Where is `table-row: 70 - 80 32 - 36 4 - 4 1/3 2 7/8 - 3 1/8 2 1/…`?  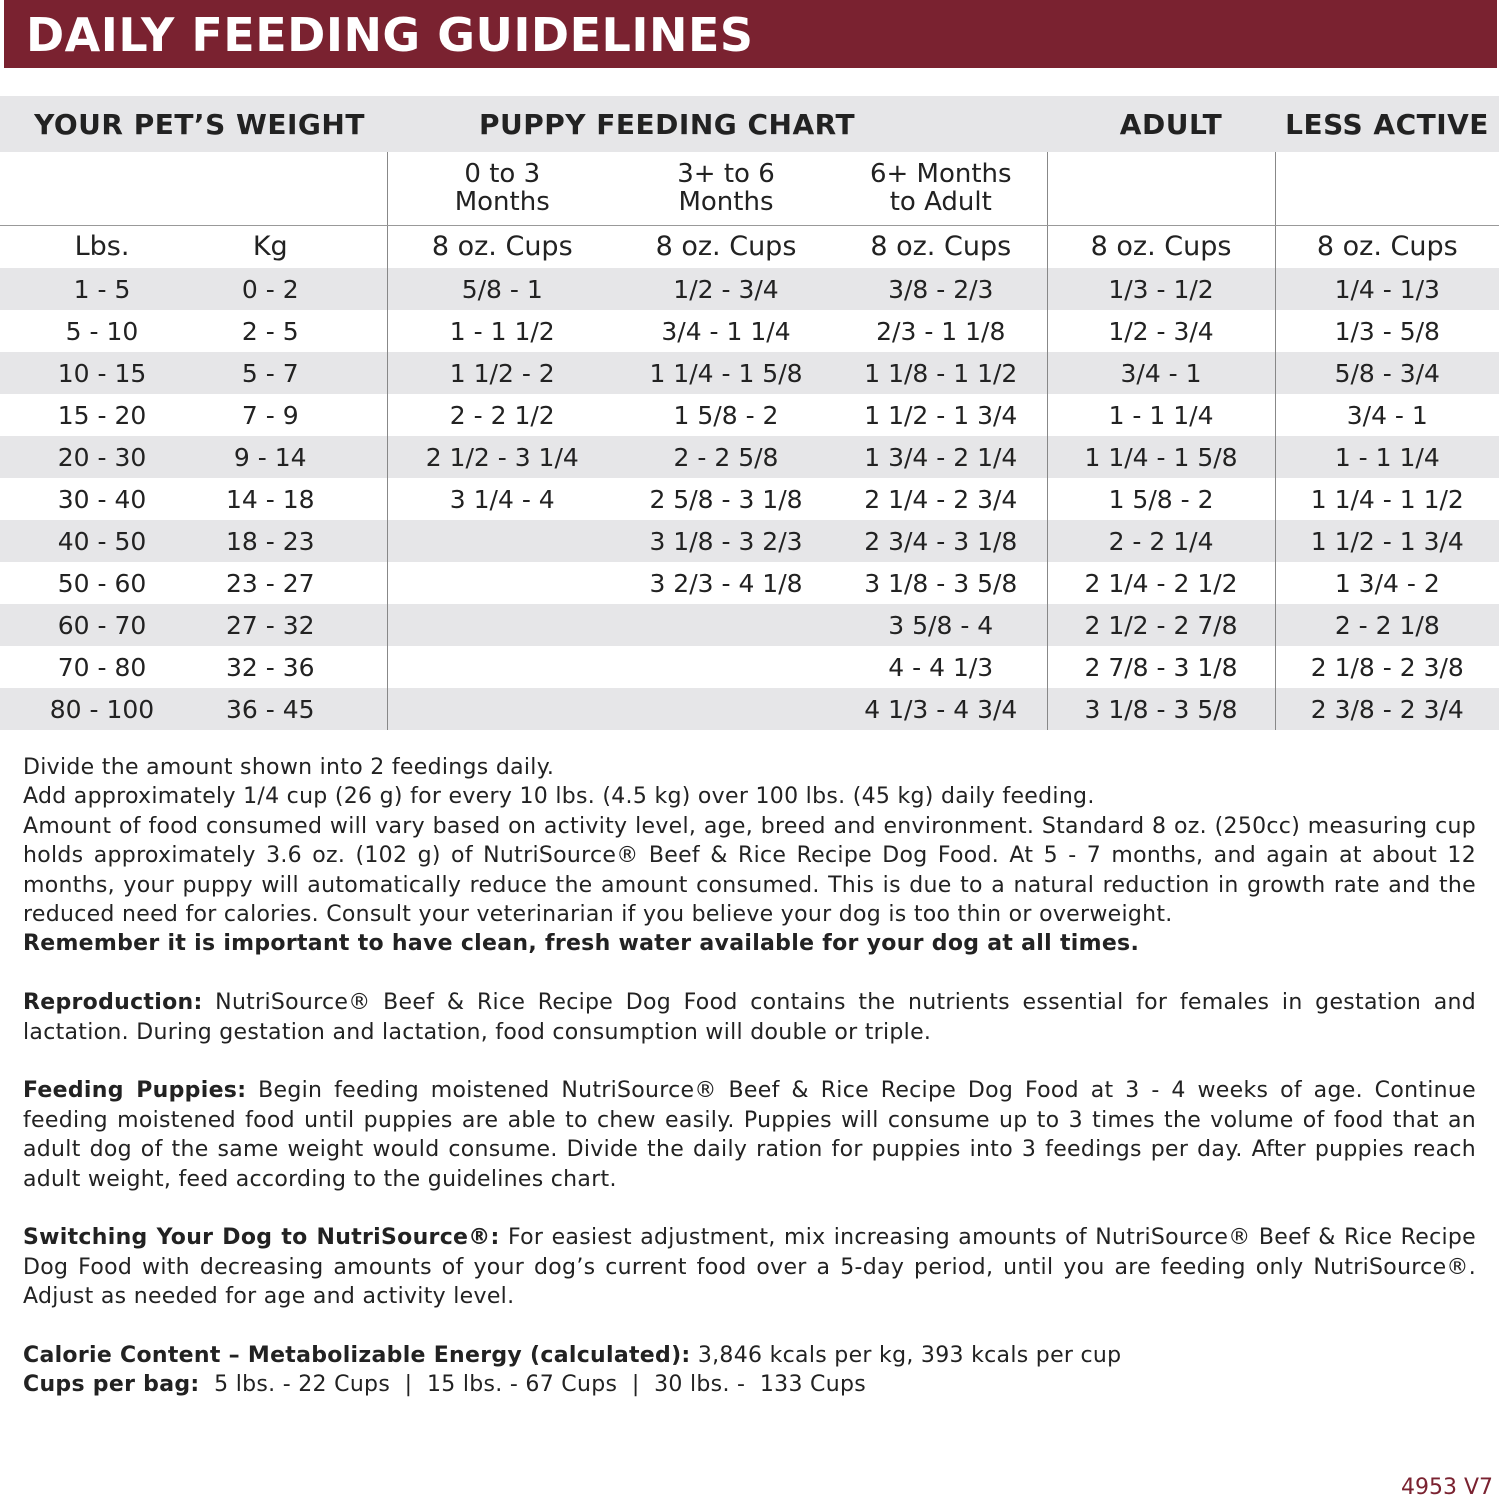 table-row: 70 - 80 32 - 36 4 - 4 1/3 2 7/8 - 3 1/8 2 1/… is located at coordinates (749, 667).